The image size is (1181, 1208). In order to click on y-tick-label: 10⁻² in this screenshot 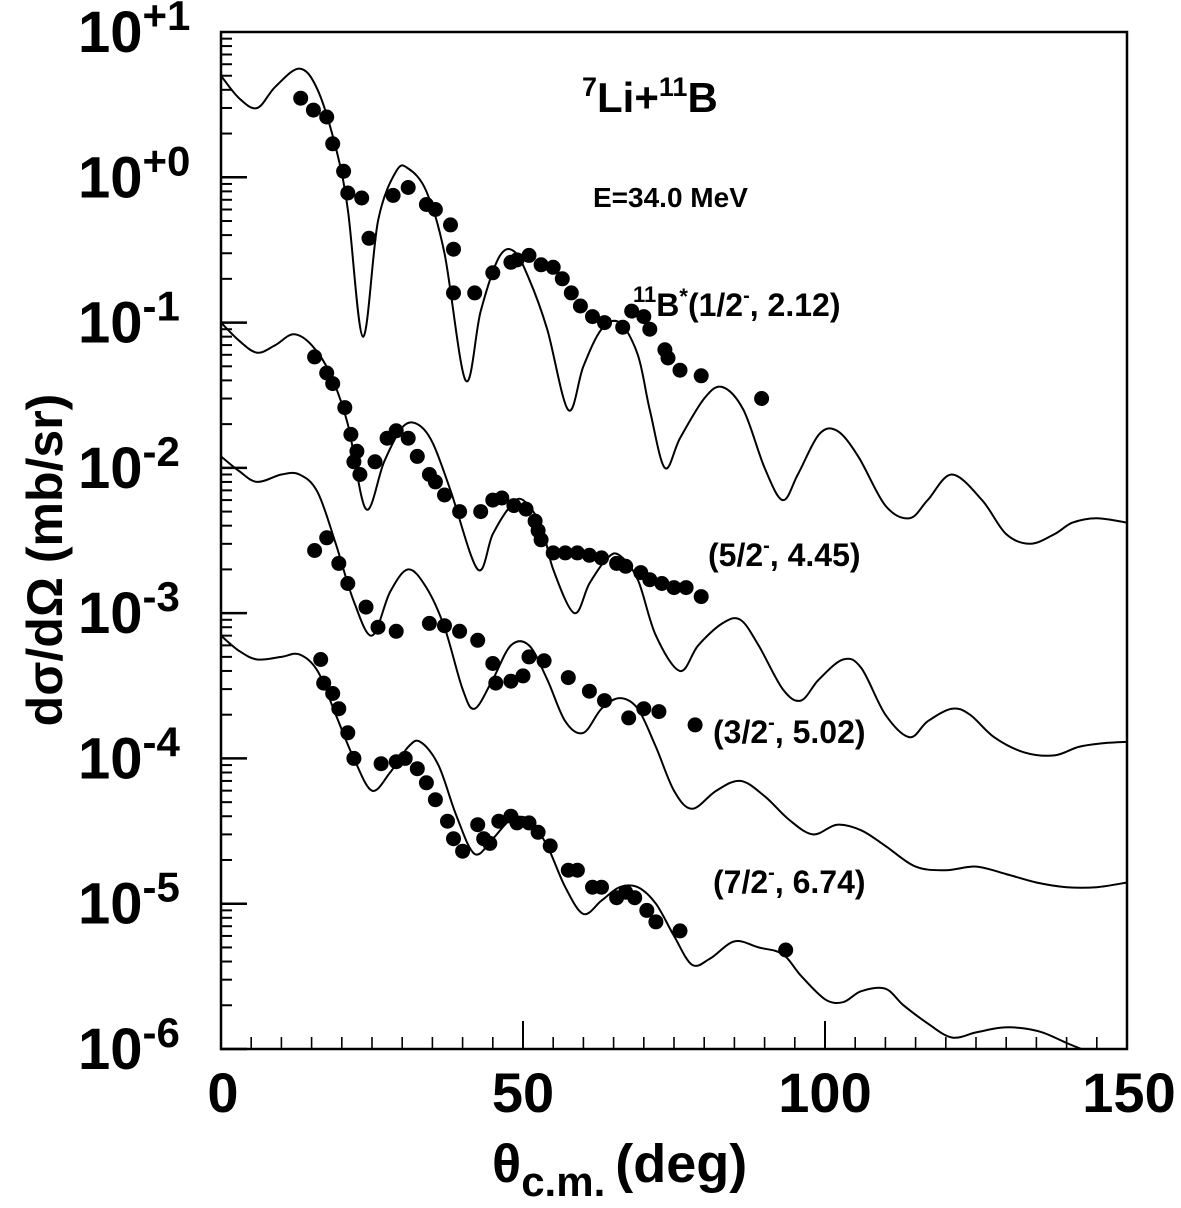, I will do `click(129, 464)`.